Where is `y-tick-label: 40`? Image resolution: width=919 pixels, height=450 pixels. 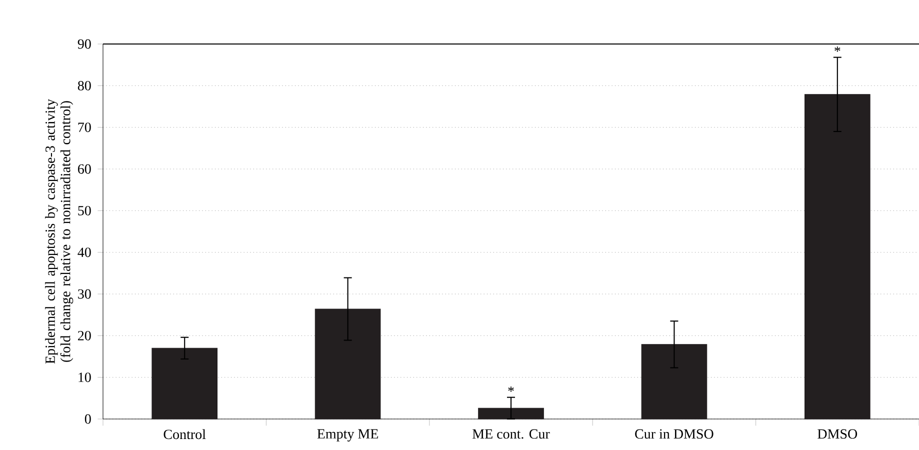
y-tick-label: 40 is located at coordinates (84, 253).